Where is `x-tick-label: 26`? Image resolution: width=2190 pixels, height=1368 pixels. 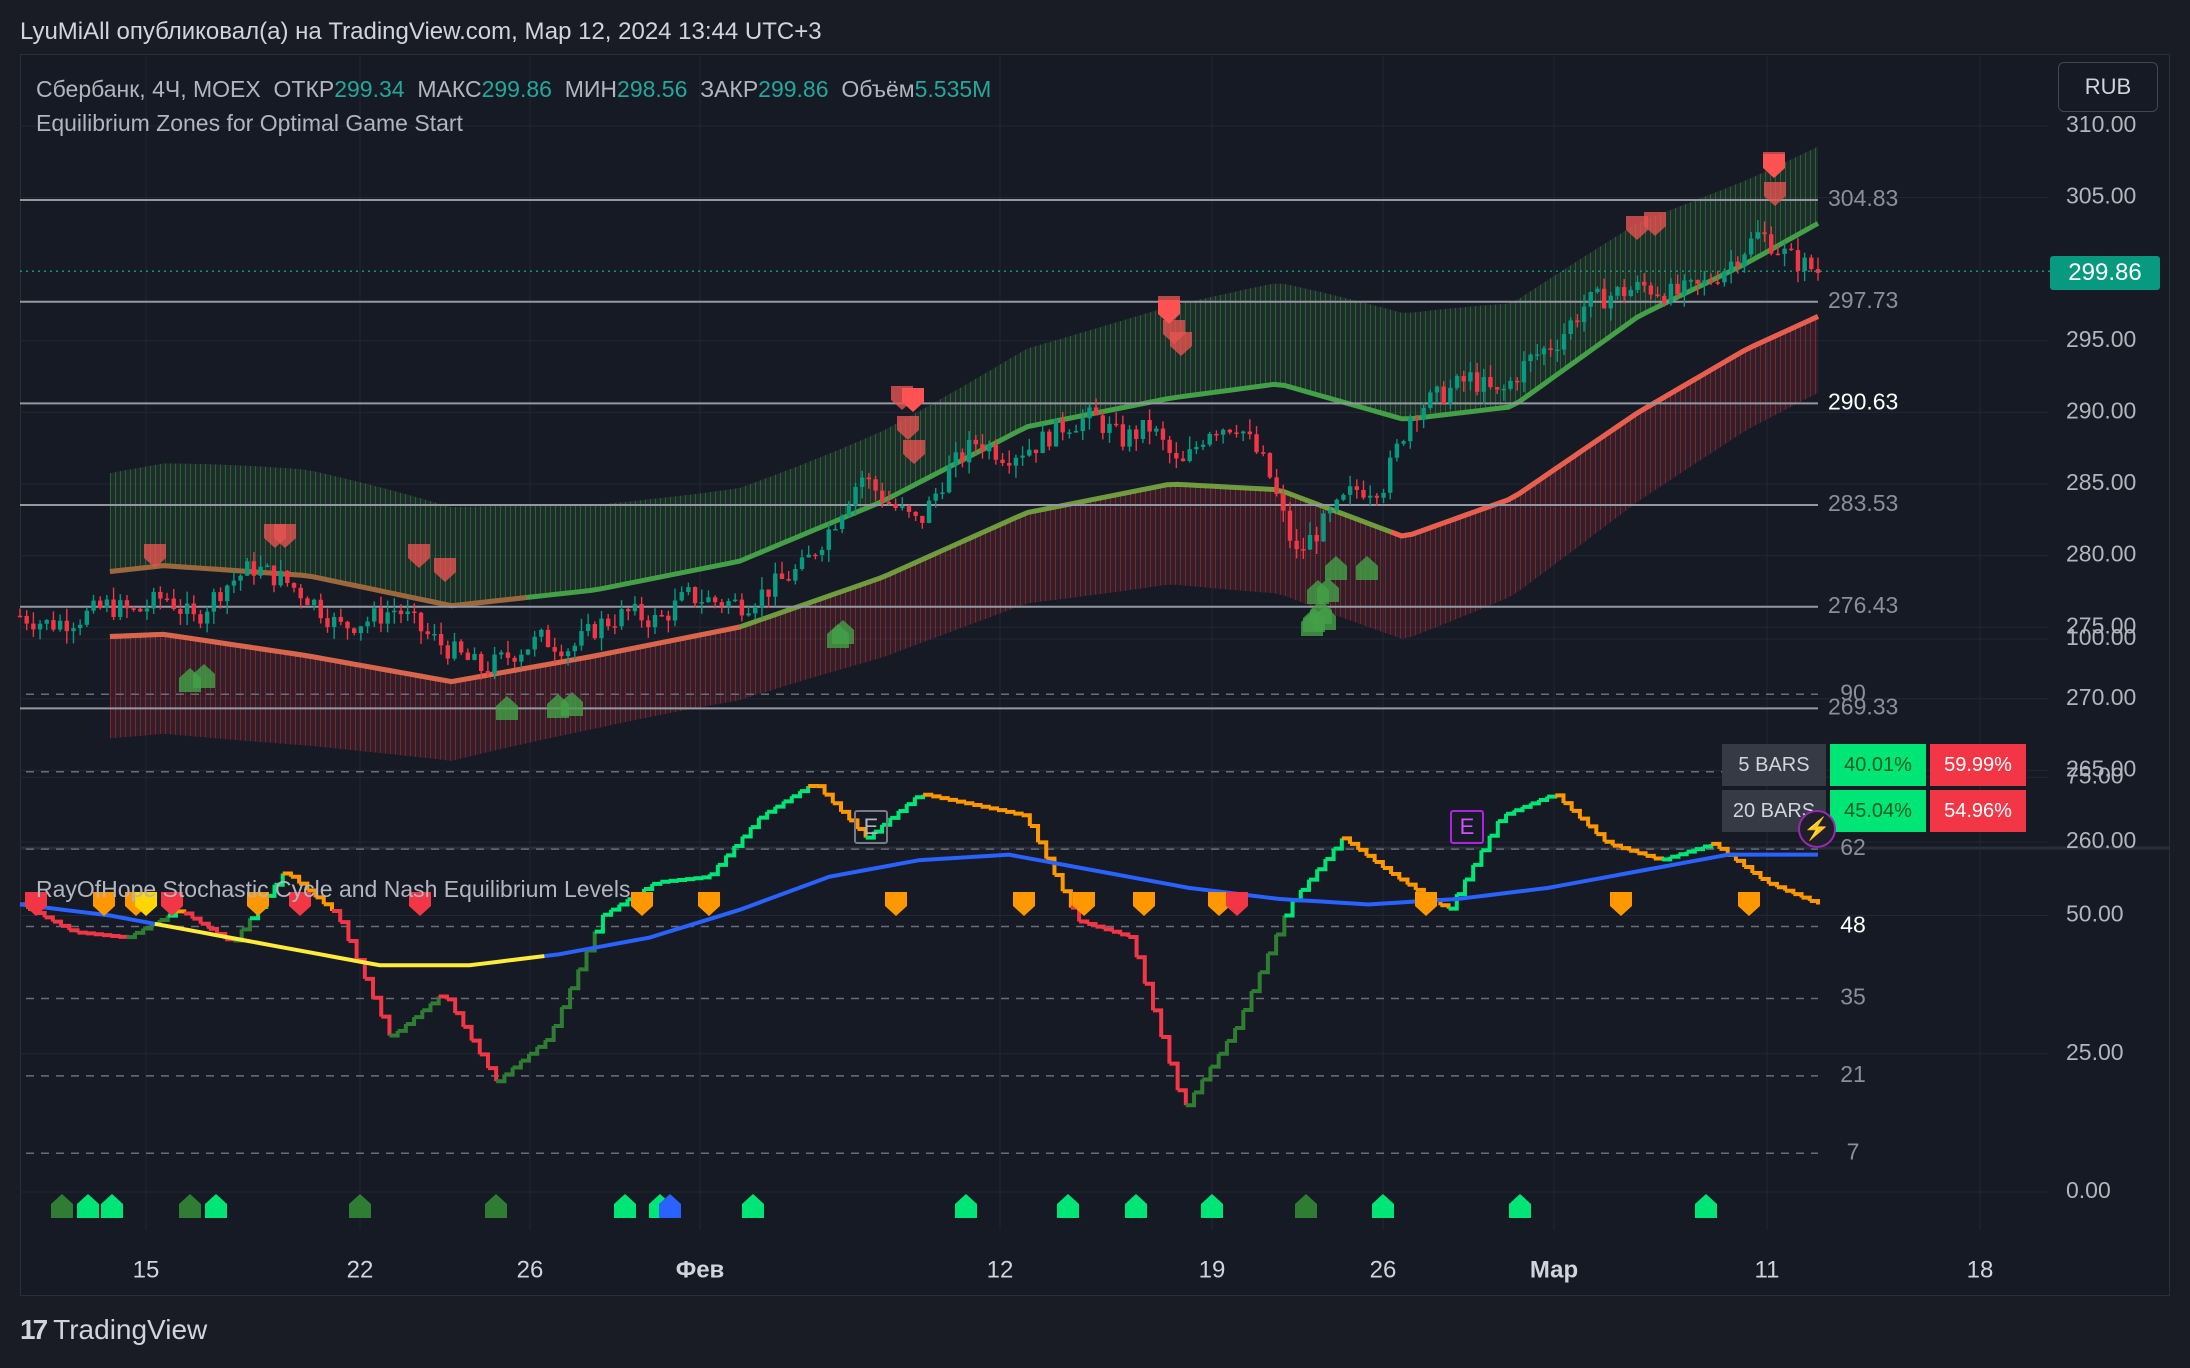 x-tick-label: 26 is located at coordinates (530, 1269).